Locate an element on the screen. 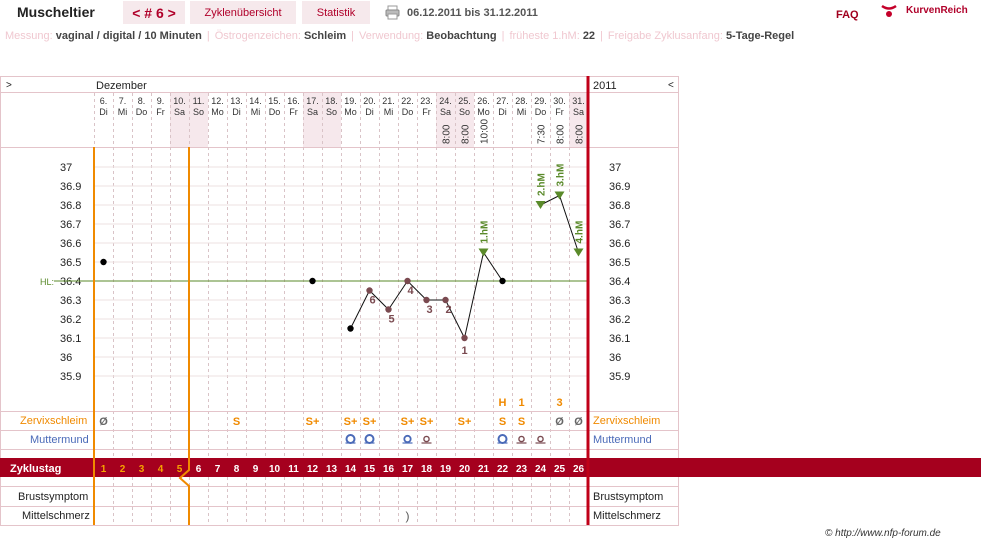  day-number: 14. is located at coordinates (255, 101).